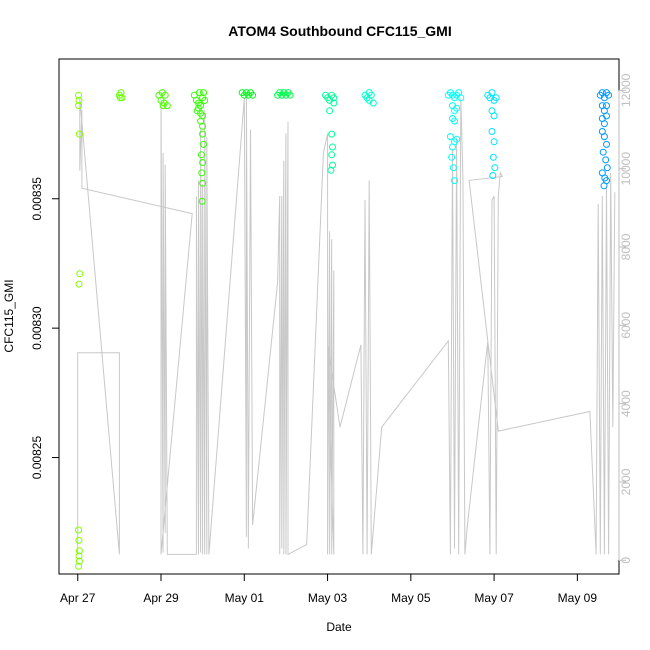 Image resolution: width=650 pixels, height=650 pixels. I want to click on chart-title: ATOM4 Southbound CFC115_GMI, so click(340, 31).